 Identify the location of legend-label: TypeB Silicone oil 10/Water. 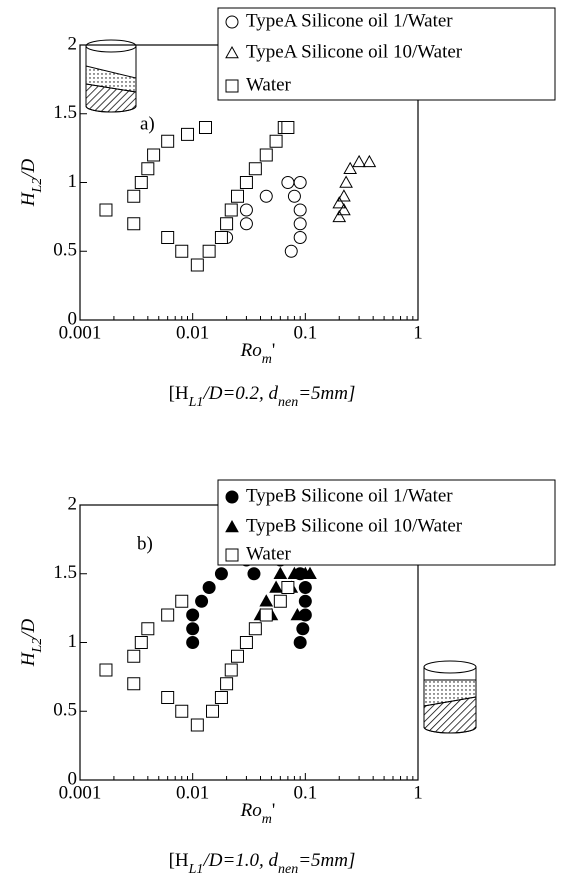
(354, 525).